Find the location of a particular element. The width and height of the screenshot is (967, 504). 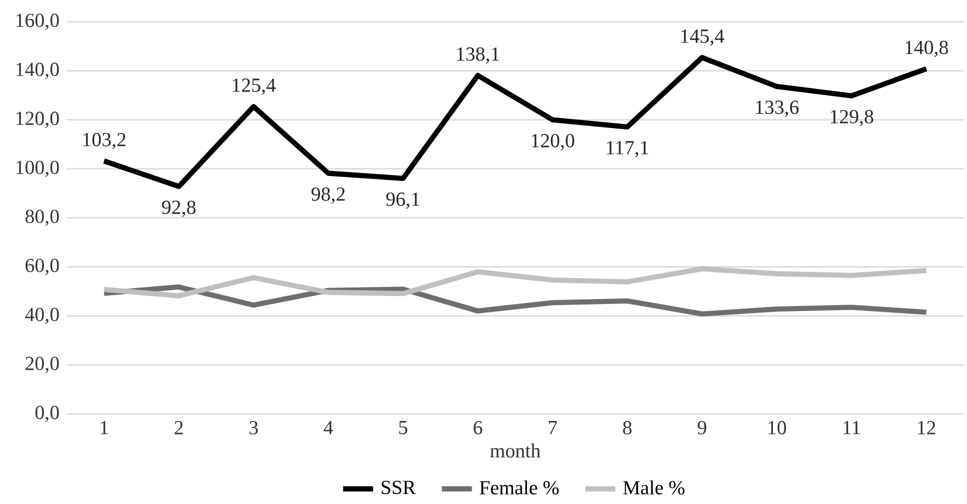

y-tick-label: 120,0 is located at coordinates (37, 120).